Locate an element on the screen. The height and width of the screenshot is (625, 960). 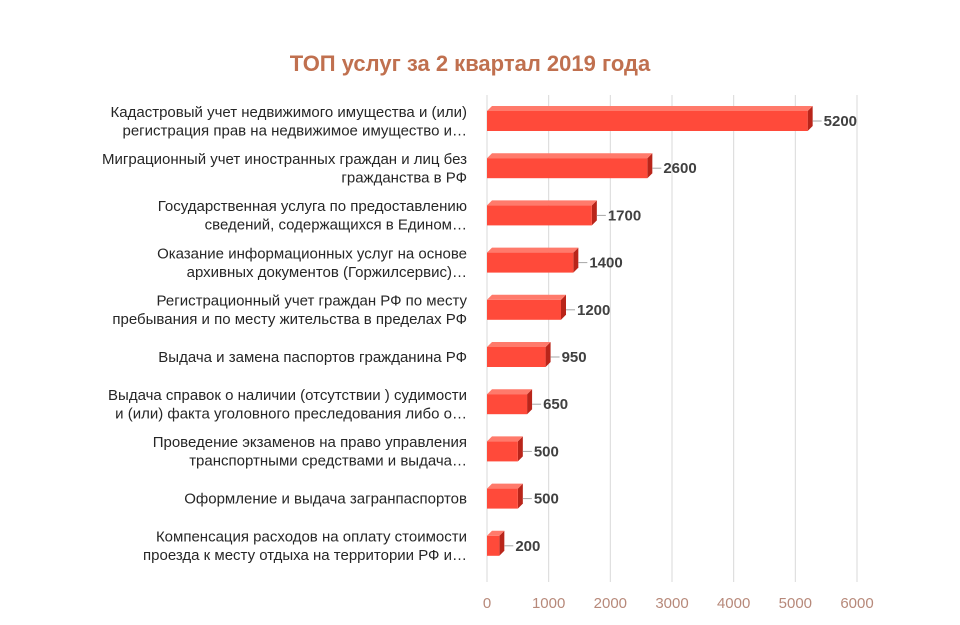
category-label-line: Проведение экзаменов на право управления is located at coordinates (310, 442).